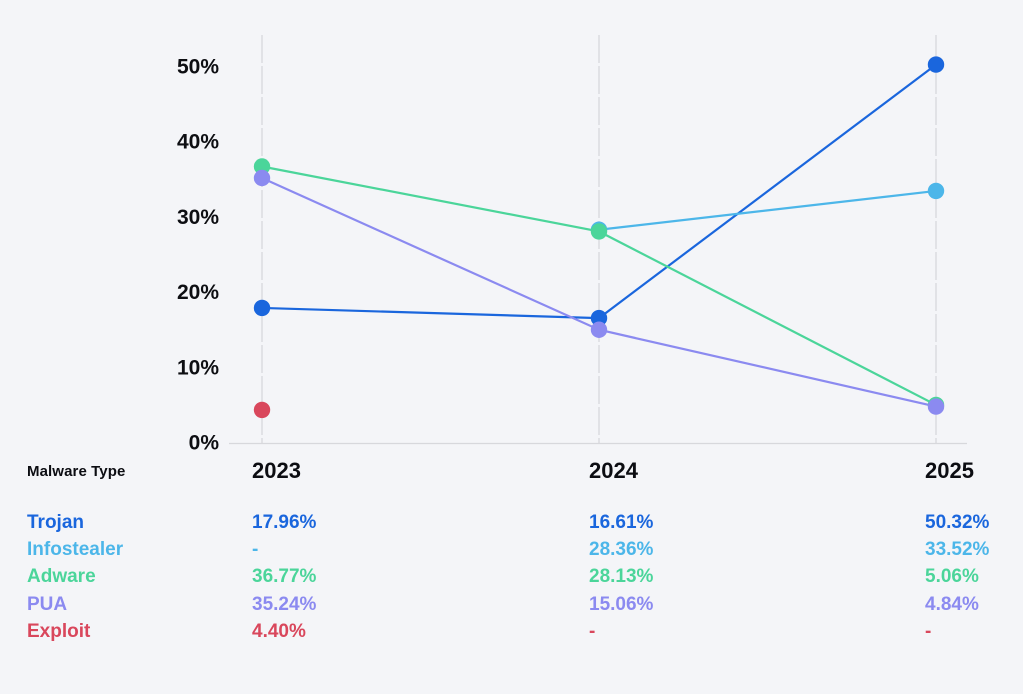 This screenshot has width=1023, height=694. Describe the element at coordinates (621, 522) in the screenshot. I see `cell-trojan-2024: 16.61%` at that location.